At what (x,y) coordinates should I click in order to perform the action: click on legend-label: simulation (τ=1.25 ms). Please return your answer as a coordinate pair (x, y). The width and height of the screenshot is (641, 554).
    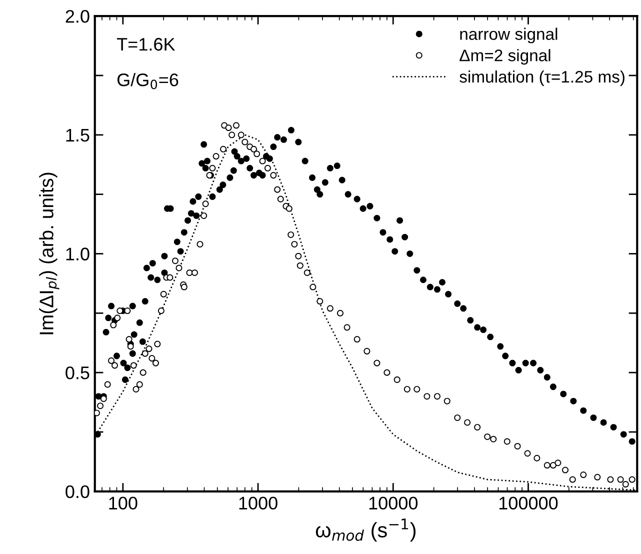
    Looking at the image, I should click on (542, 78).